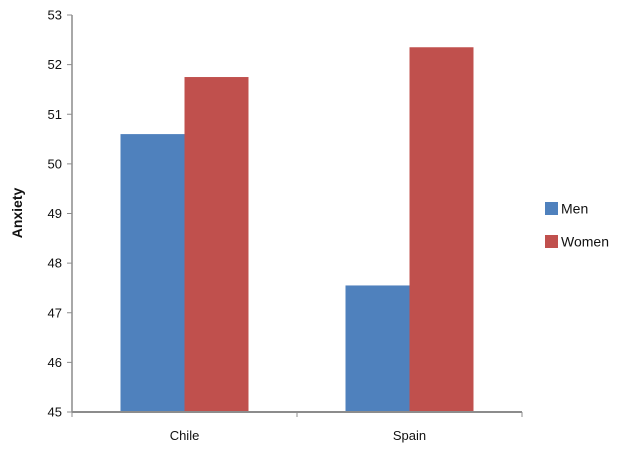 Image resolution: width=626 pixels, height=450 pixels. What do you see at coordinates (216, 244) in the screenshot?
I see `bar-women-chile` at bounding box center [216, 244].